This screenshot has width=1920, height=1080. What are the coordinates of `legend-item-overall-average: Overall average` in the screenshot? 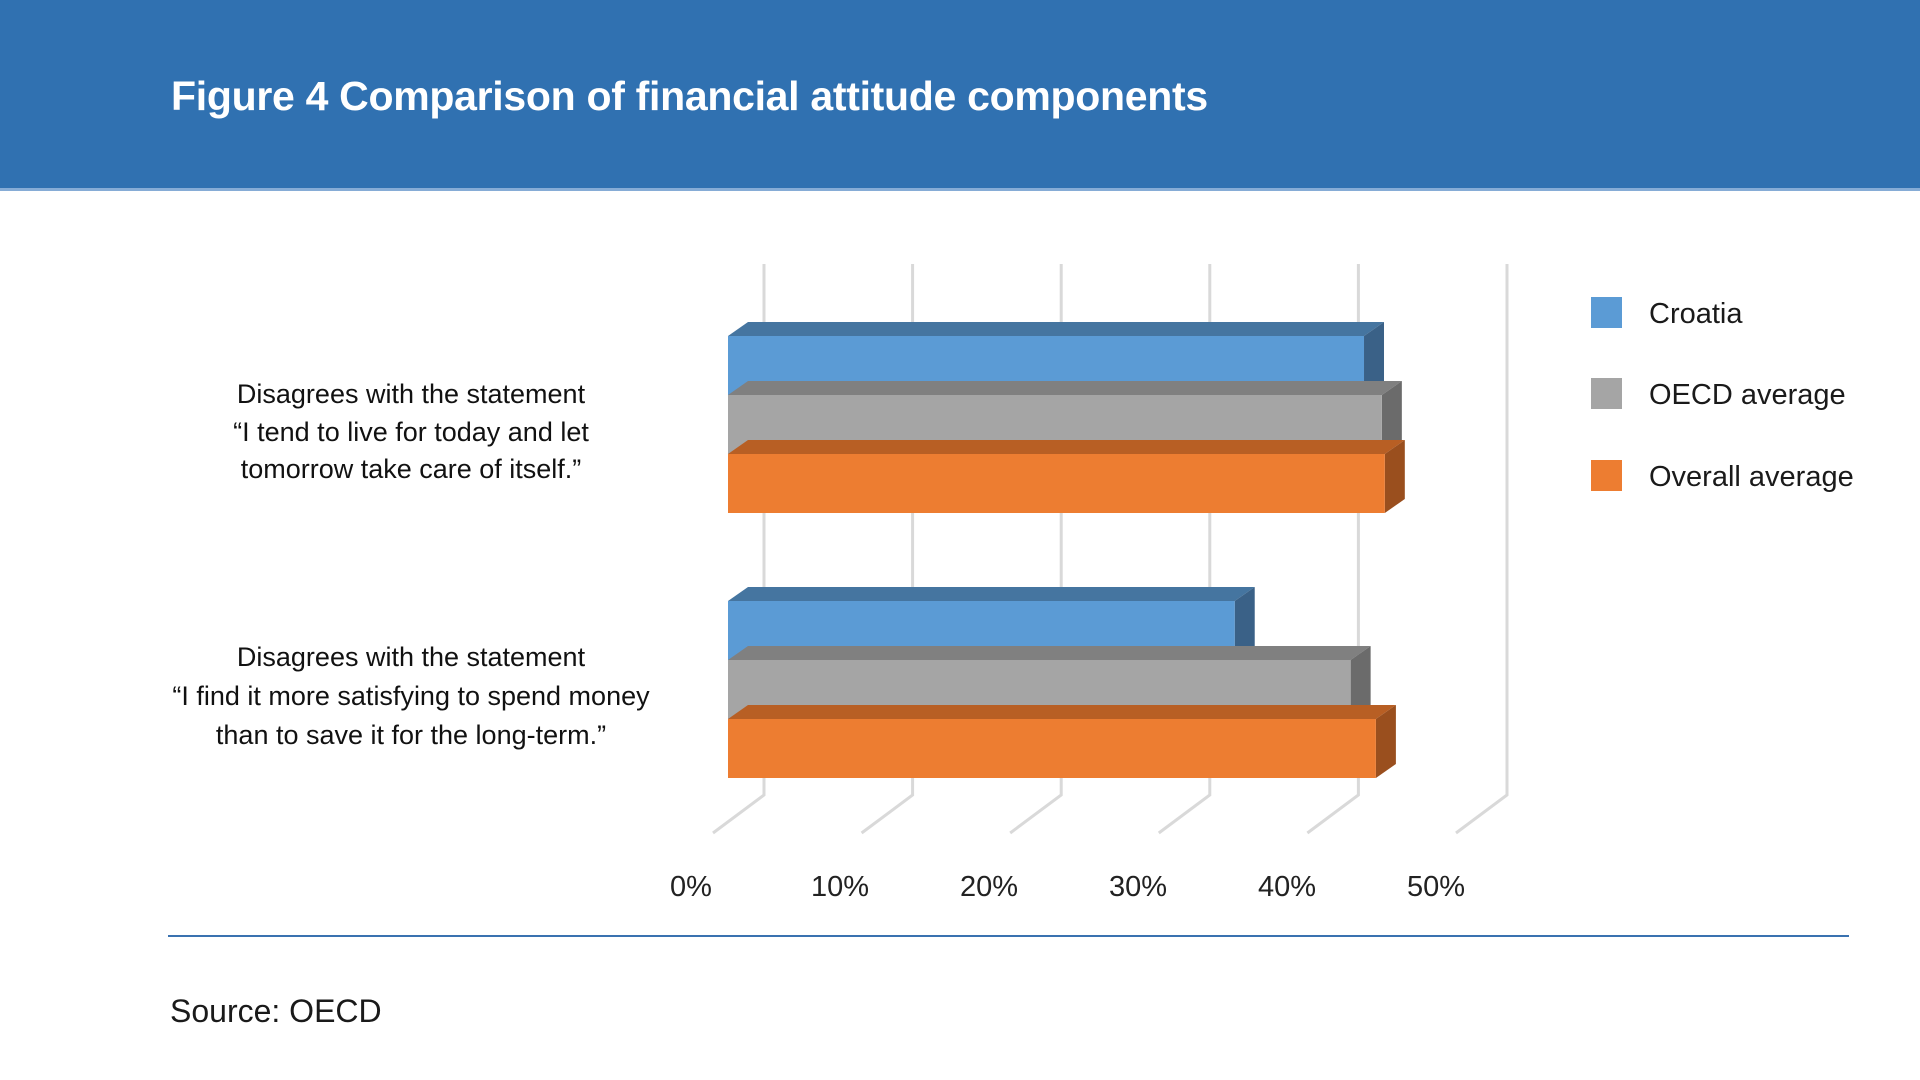 It's located at (1722, 476).